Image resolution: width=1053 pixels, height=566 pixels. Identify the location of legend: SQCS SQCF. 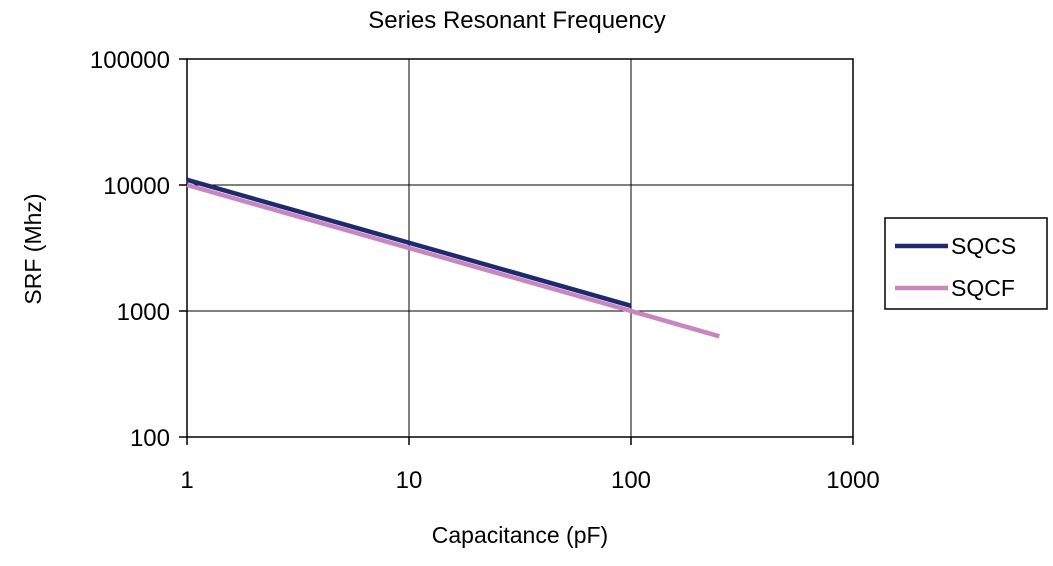
(966, 263).